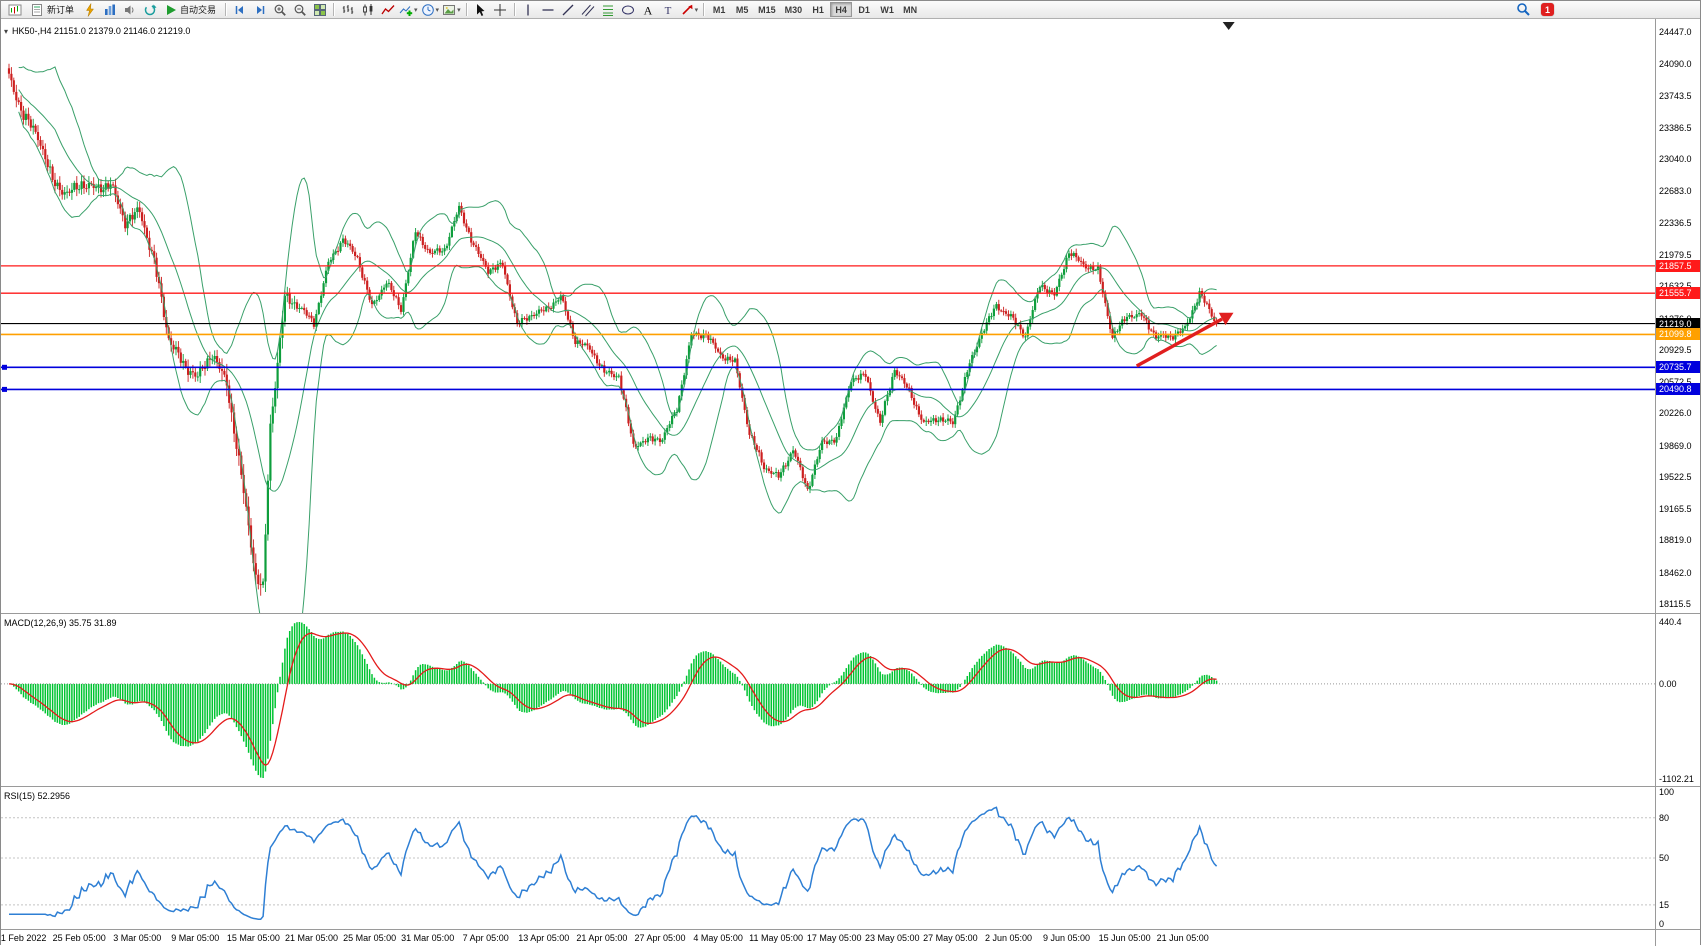 The image size is (1701, 946). What do you see at coordinates (1664, 904) in the screenshot?
I see `rsi-tick: 15` at bounding box center [1664, 904].